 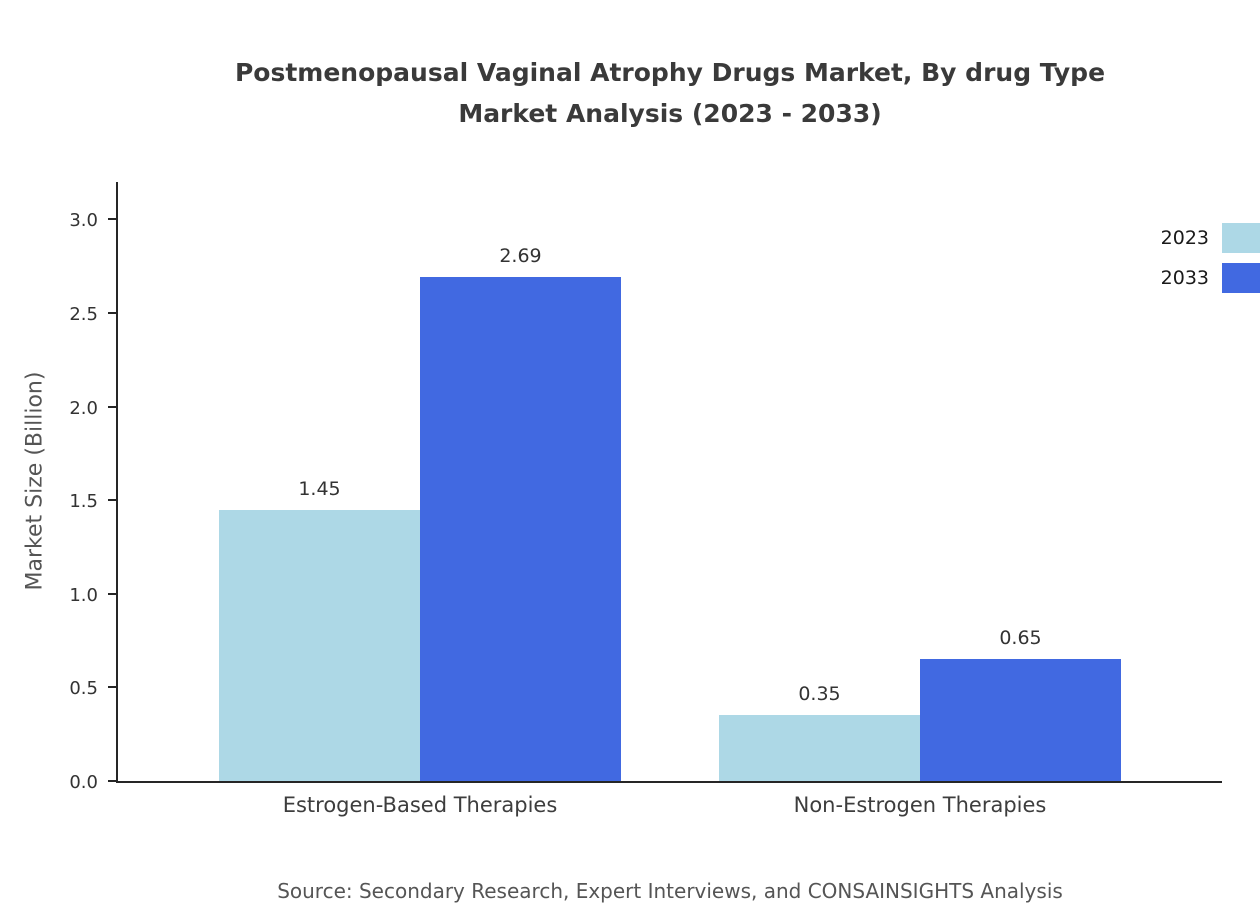 What do you see at coordinates (520, 513) in the screenshot?
I see `bar-2033-1: 2.69` at bounding box center [520, 513].